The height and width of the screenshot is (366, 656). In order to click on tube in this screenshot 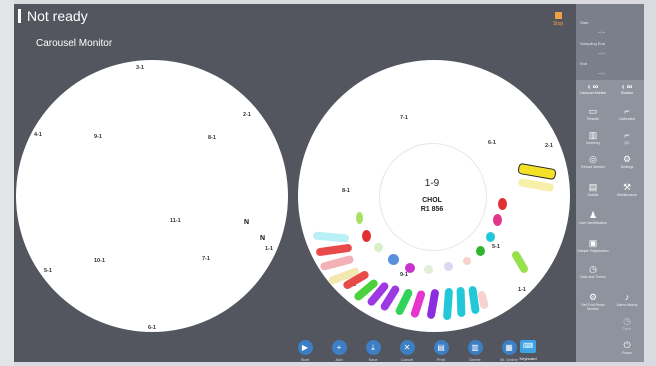, I will do `click(461, 302)`.